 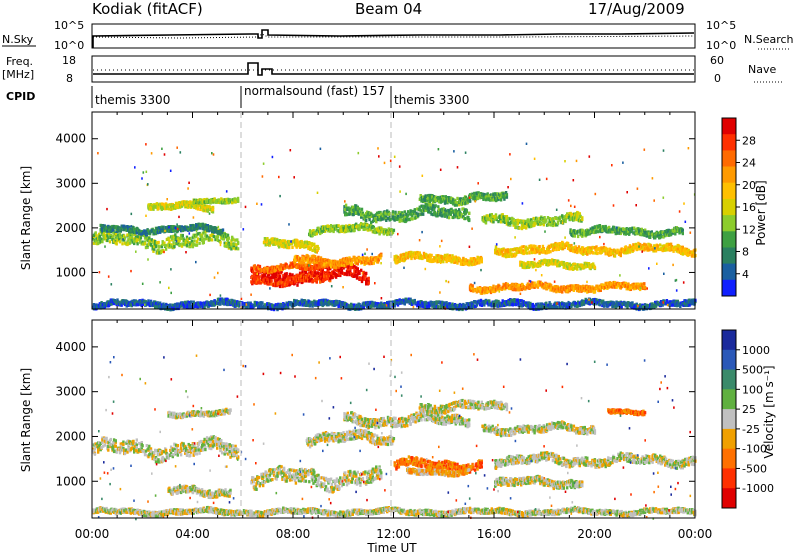 What do you see at coordinates (20, 96) in the screenshot?
I see `cpid-label: CPID` at bounding box center [20, 96].